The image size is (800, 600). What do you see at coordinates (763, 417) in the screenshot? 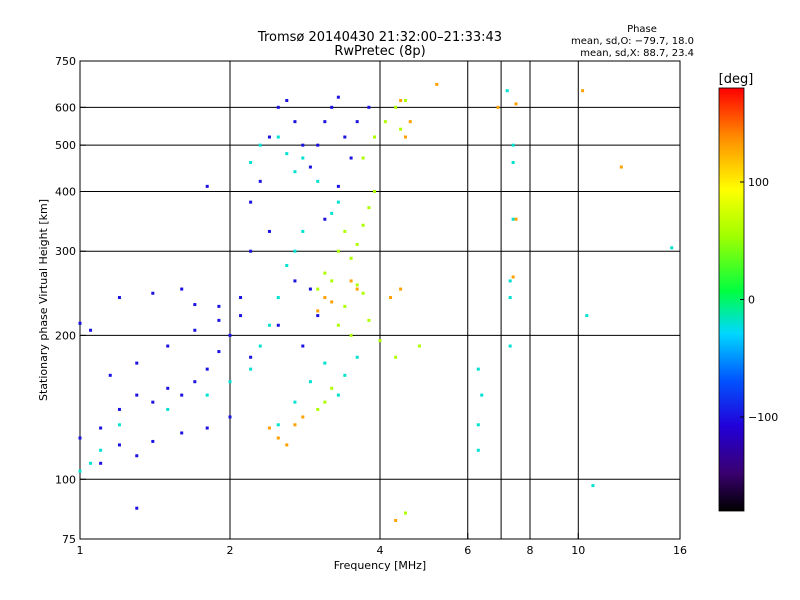
I see `colorbar-tick-label: −100` at bounding box center [763, 417].